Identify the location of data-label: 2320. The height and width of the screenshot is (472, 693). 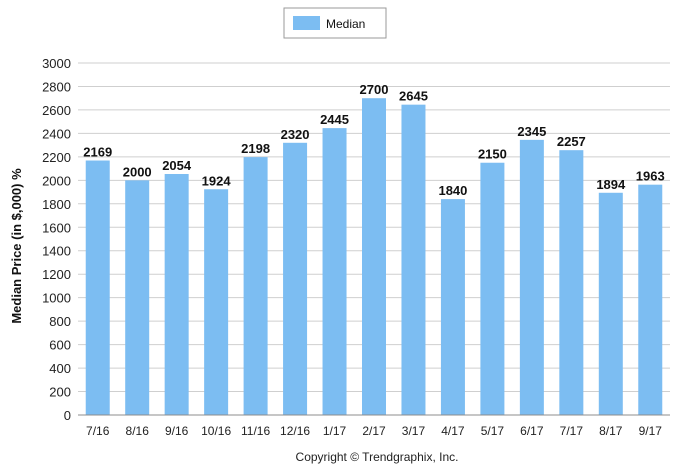
(295, 134).